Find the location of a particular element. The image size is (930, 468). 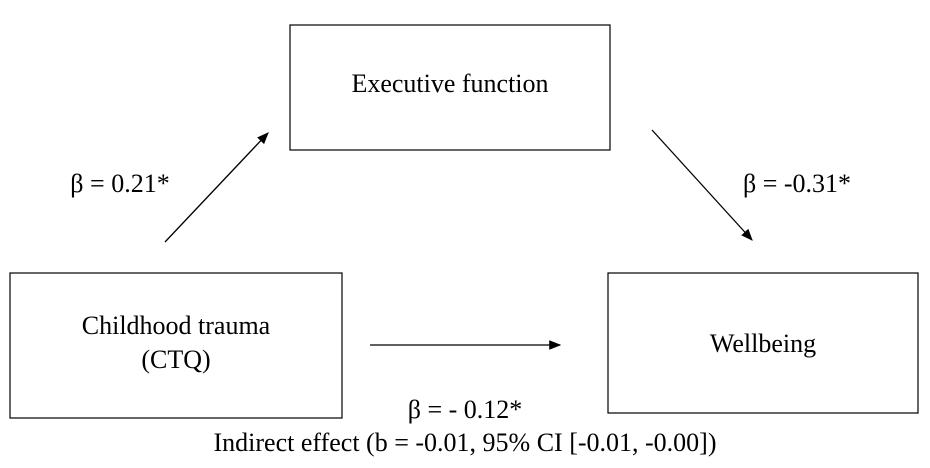

node-label: Wellbeing is located at coordinates (763, 343).